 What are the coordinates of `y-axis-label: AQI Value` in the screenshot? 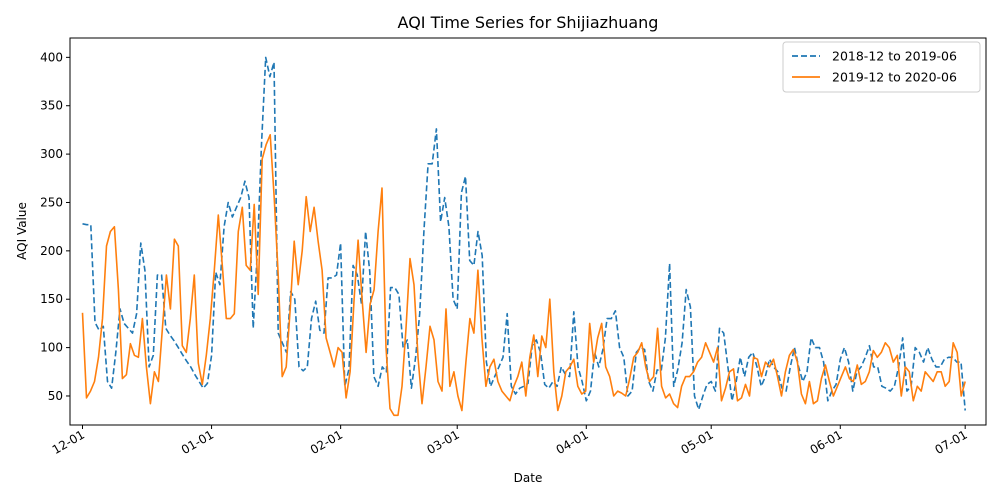 It's located at (22, 231).